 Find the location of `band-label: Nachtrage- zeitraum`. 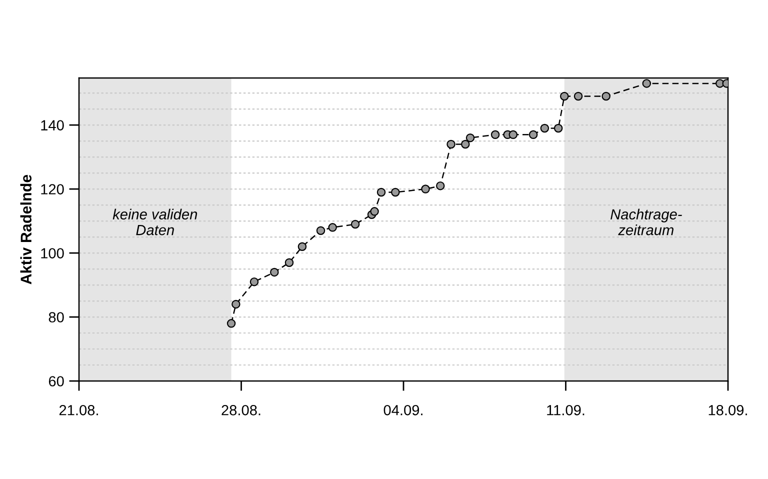

band-label: Nachtrage- zeitraum is located at coordinates (646, 222).